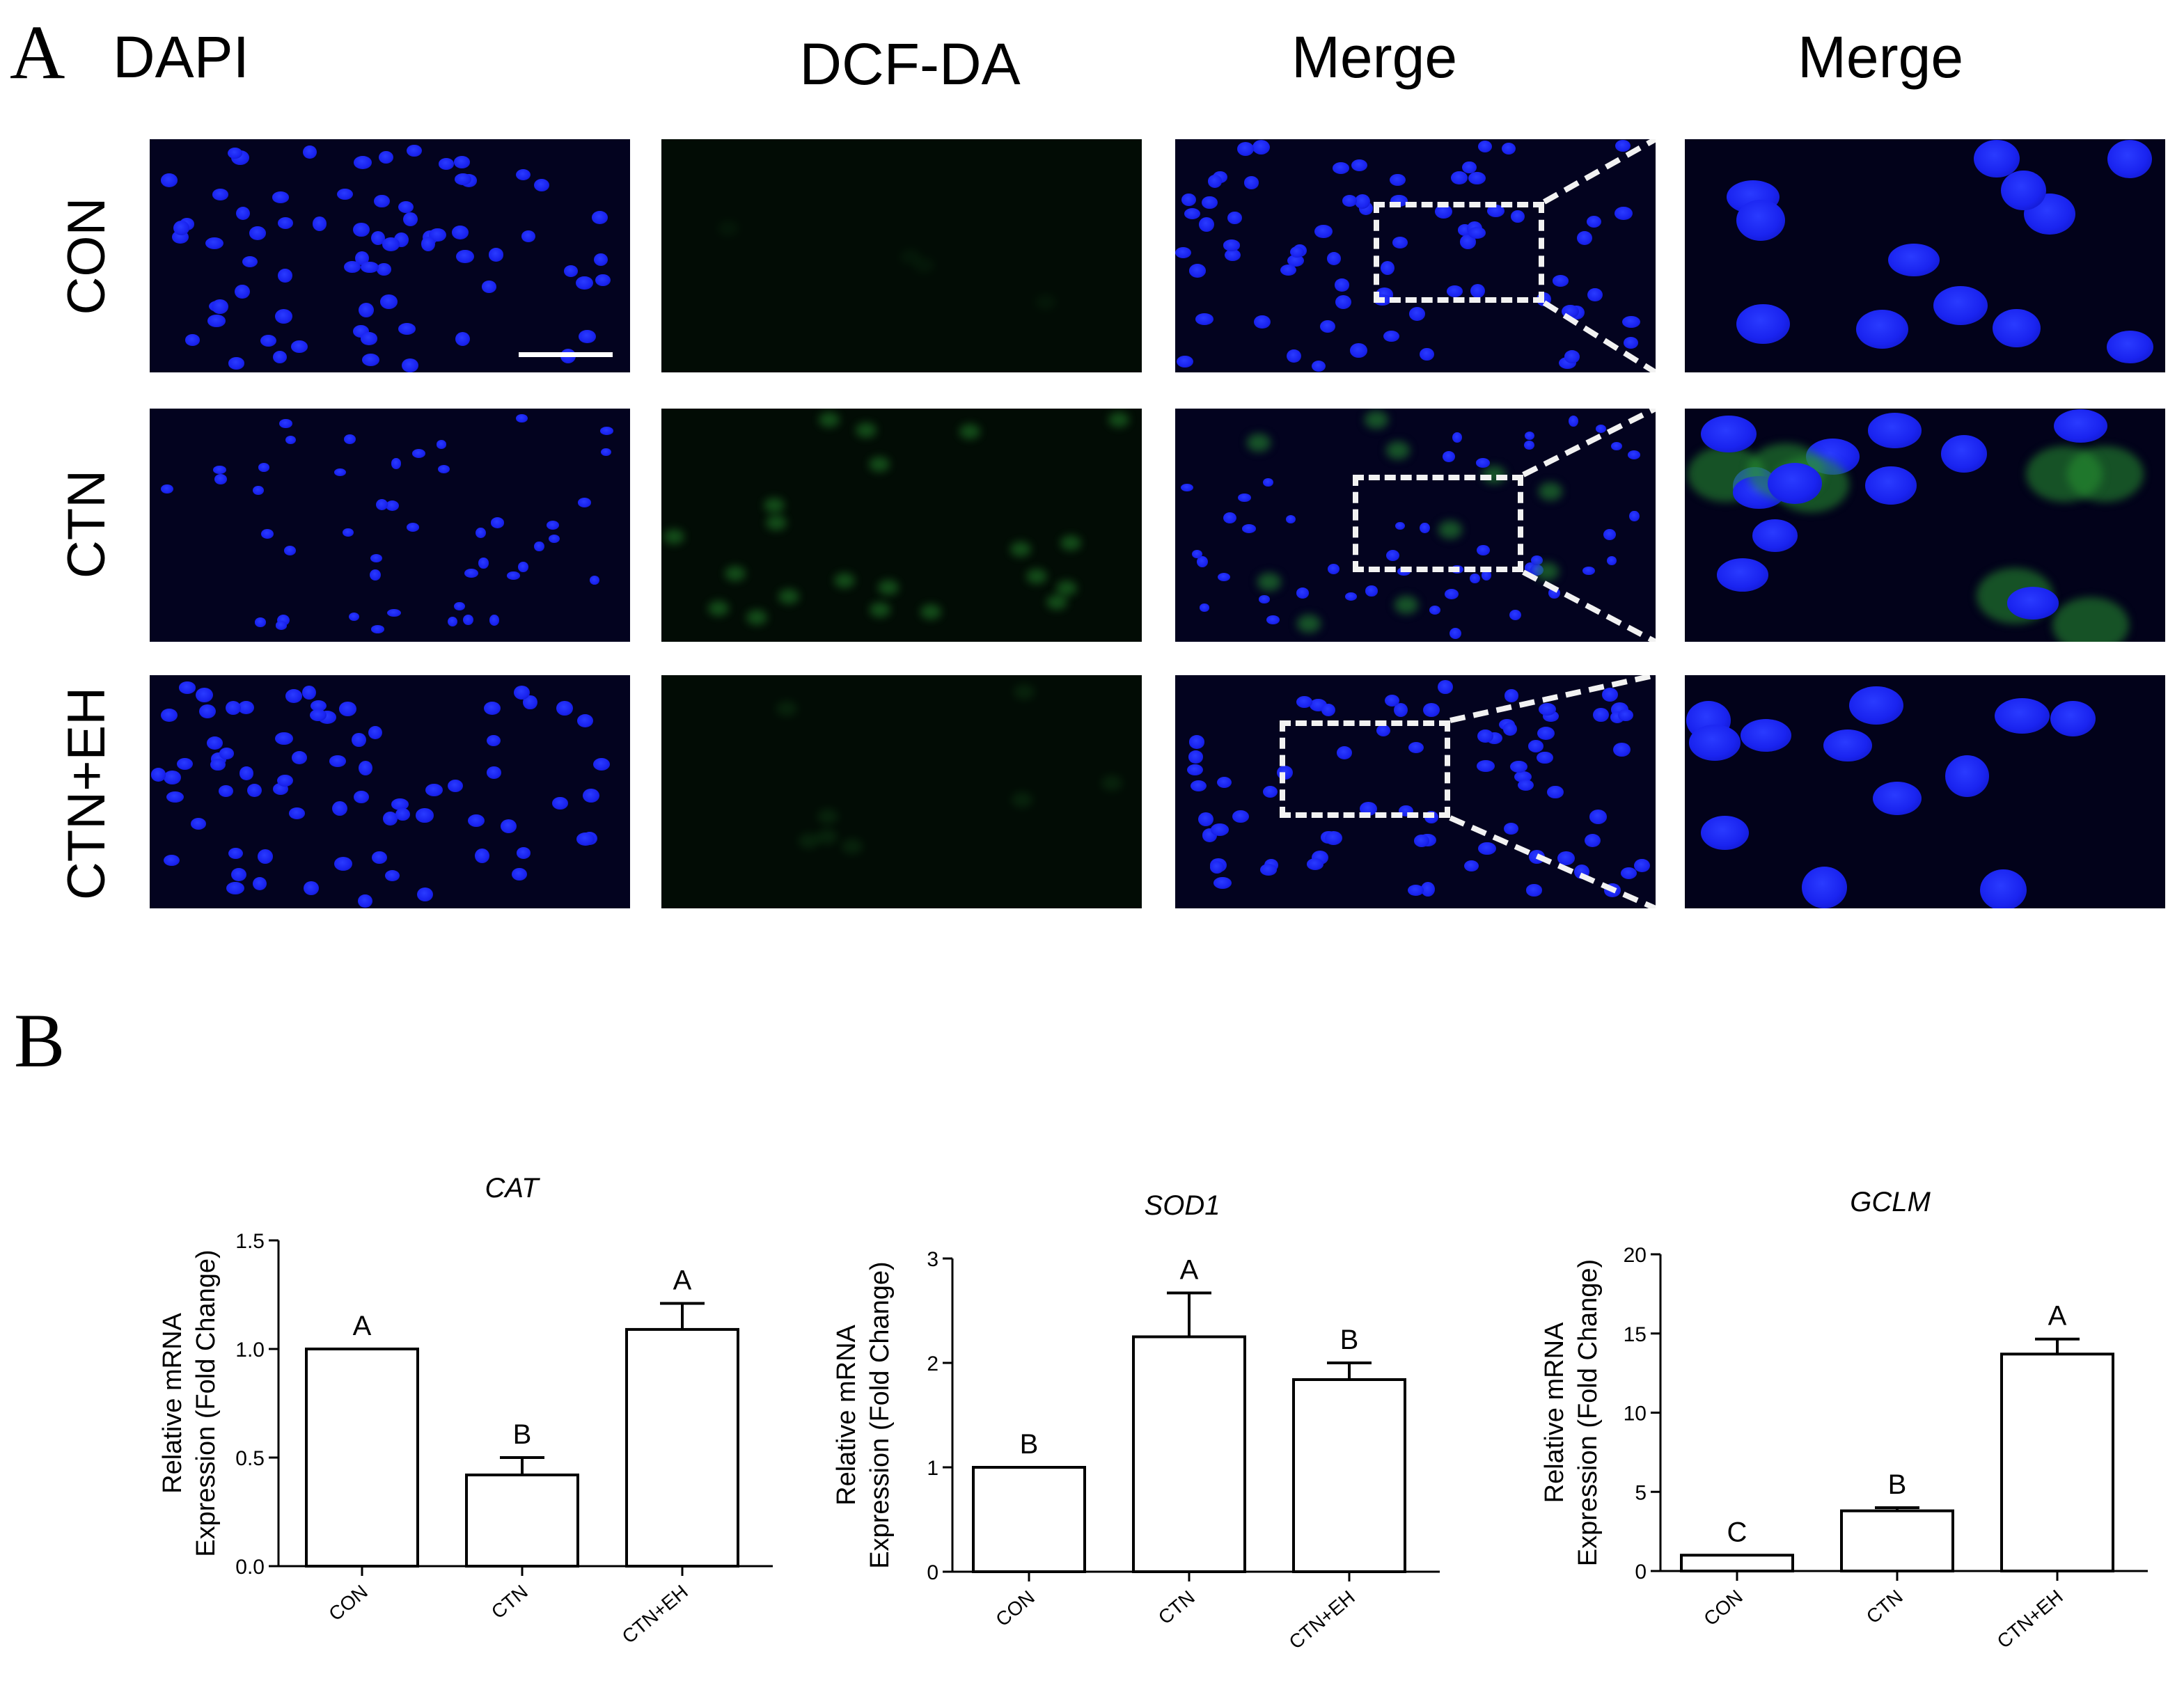 The width and height of the screenshot is (2184, 1681). I want to click on significance-letter-sod1: B, so click(1029, 1444).